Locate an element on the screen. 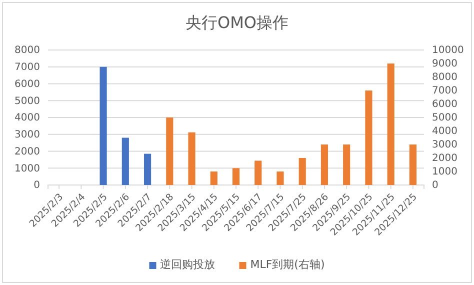  y2-tick-label: 8000 is located at coordinates (445, 78).